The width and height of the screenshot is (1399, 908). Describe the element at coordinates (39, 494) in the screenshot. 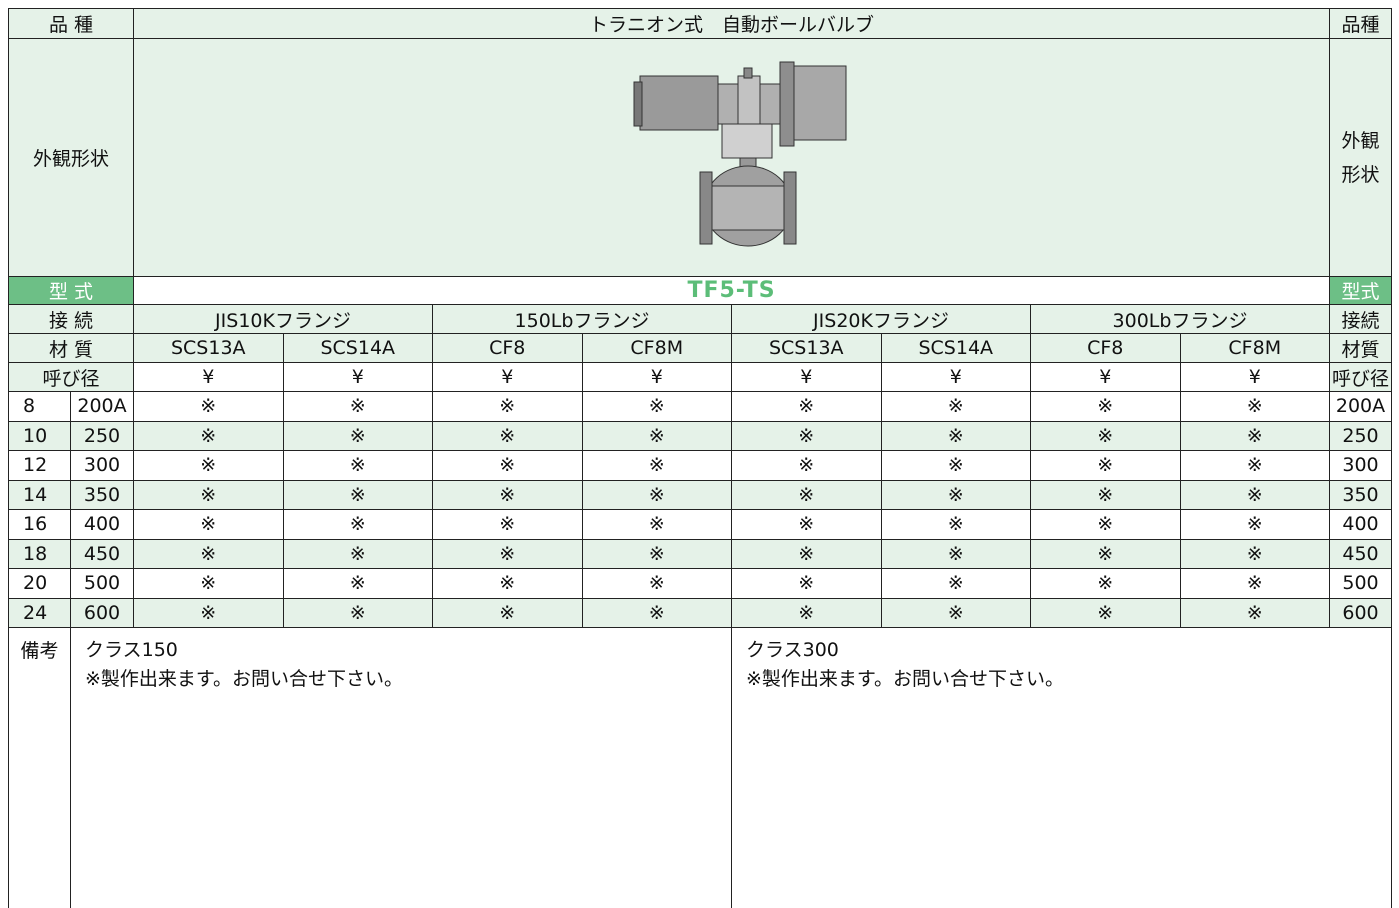

I see `inch-size: 14` at that location.